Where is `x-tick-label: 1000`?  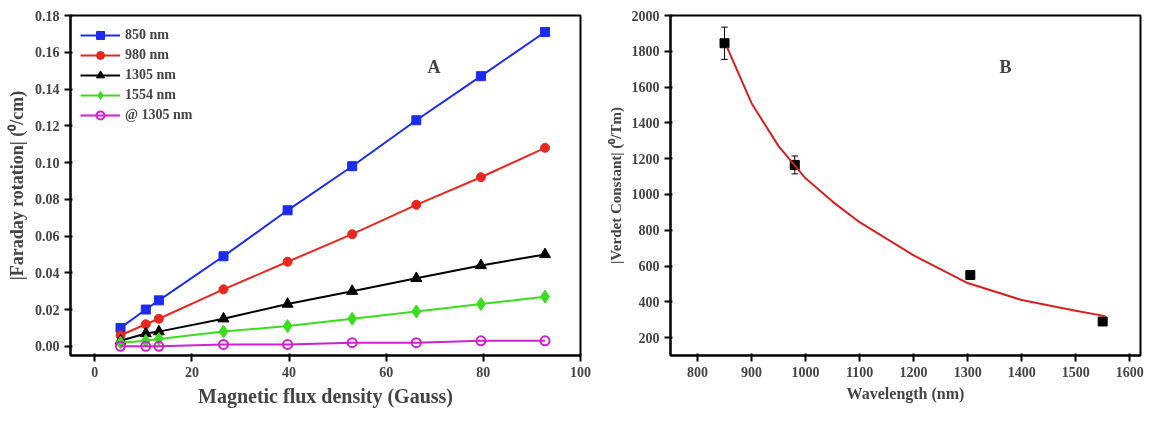 x-tick-label: 1000 is located at coordinates (805, 372).